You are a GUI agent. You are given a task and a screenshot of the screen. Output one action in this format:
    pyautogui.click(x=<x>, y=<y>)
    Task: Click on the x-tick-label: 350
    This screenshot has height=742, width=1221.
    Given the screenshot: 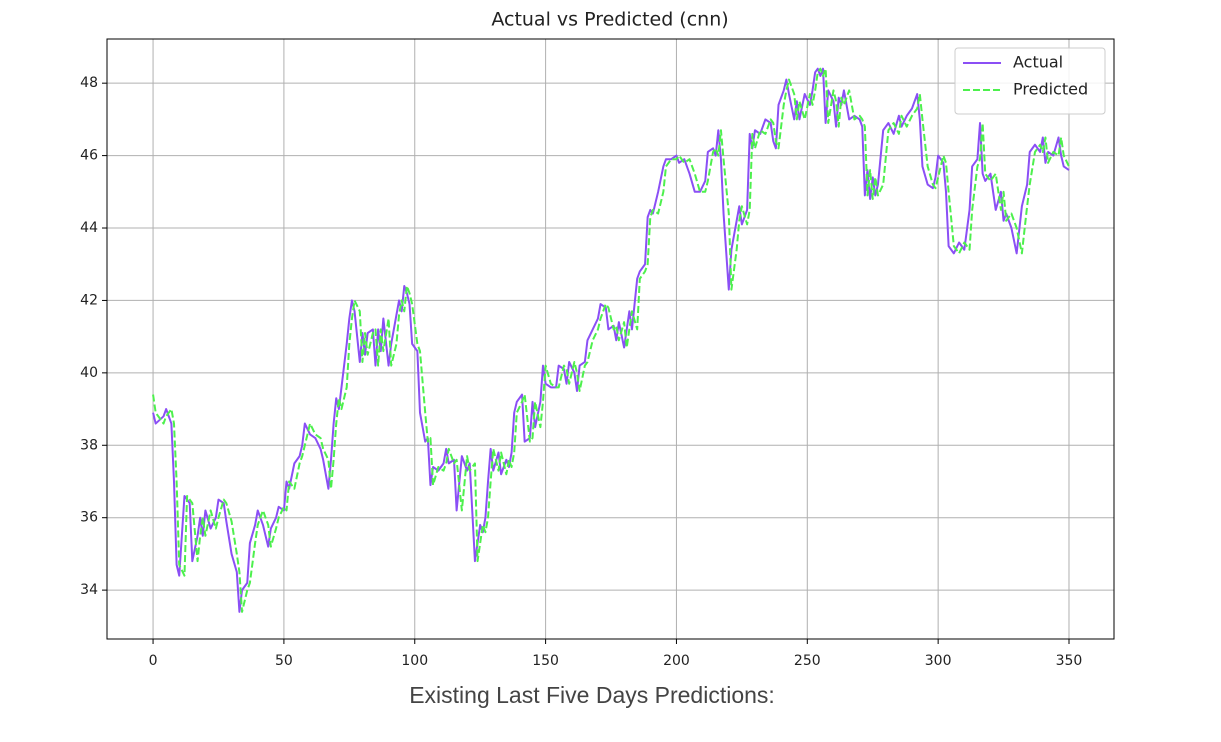 What is the action you would take?
    pyautogui.click(x=1069, y=661)
    